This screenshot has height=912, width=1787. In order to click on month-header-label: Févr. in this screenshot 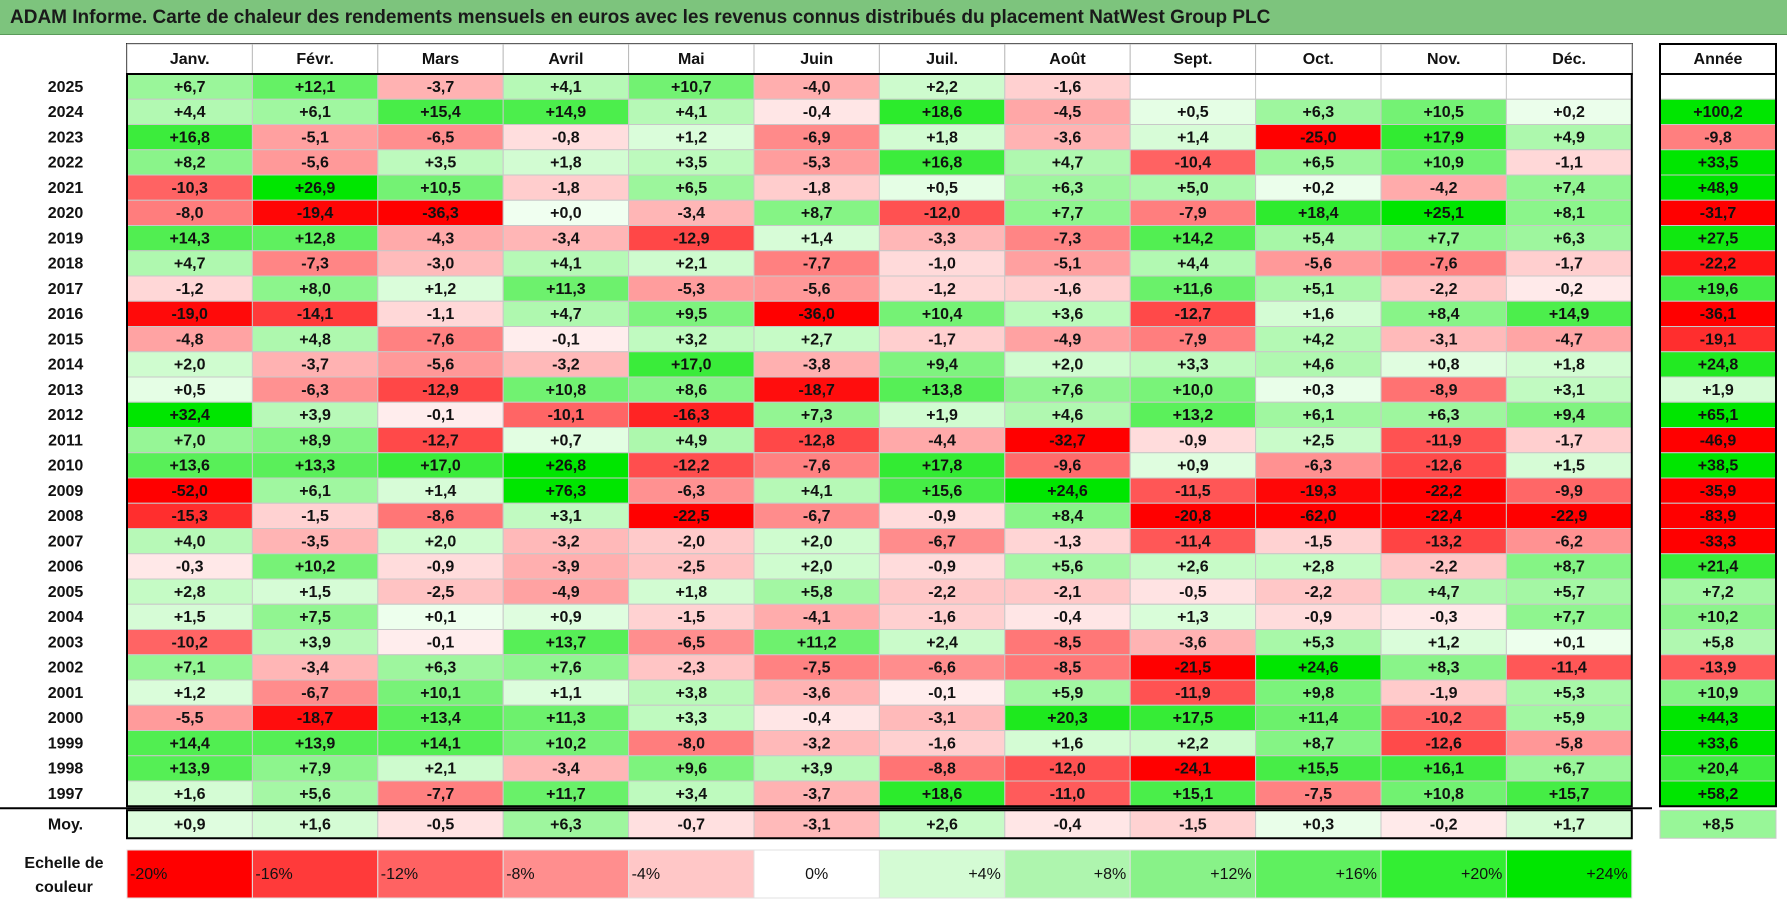, I will do `click(314, 59)`.